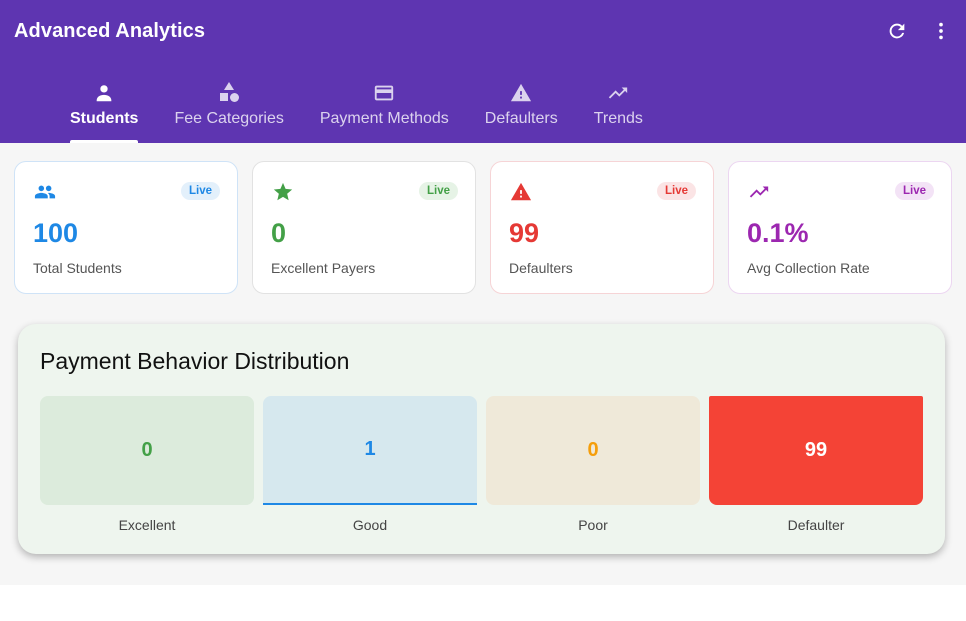 Image resolution: width=966 pixels, height=621 pixels. What do you see at coordinates (228, 107) in the screenshot?
I see `tab-fee-categories: Fee Categories` at bounding box center [228, 107].